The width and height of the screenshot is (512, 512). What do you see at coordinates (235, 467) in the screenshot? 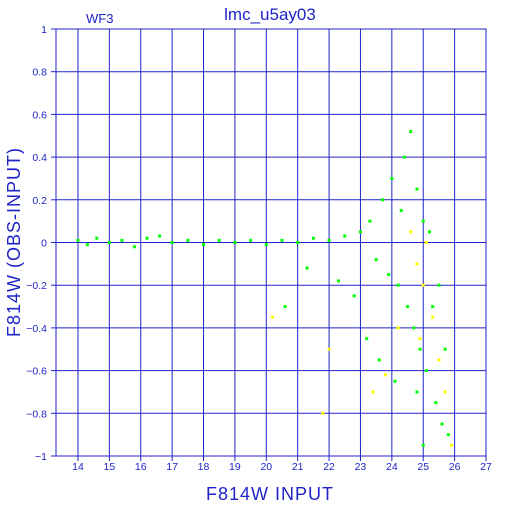
I see `x-tick-label: 19` at bounding box center [235, 467].